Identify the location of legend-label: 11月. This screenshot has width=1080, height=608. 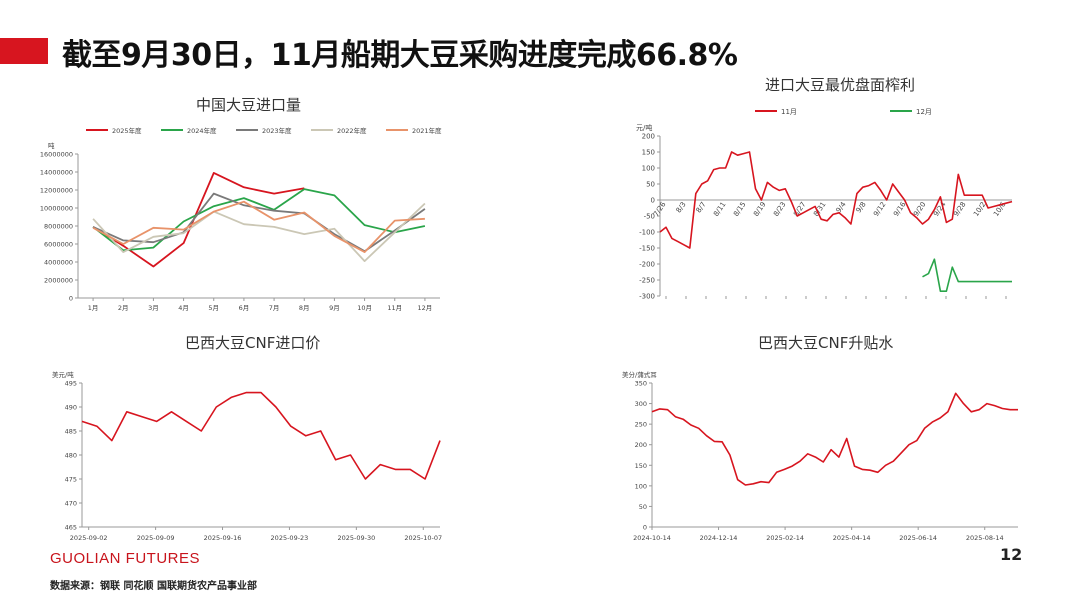
(789, 112).